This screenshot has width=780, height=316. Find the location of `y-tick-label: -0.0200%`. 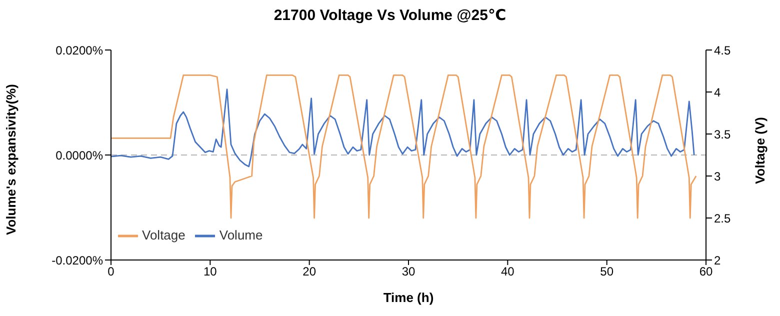

y-tick-label: -0.0200% is located at coordinates (78, 260).